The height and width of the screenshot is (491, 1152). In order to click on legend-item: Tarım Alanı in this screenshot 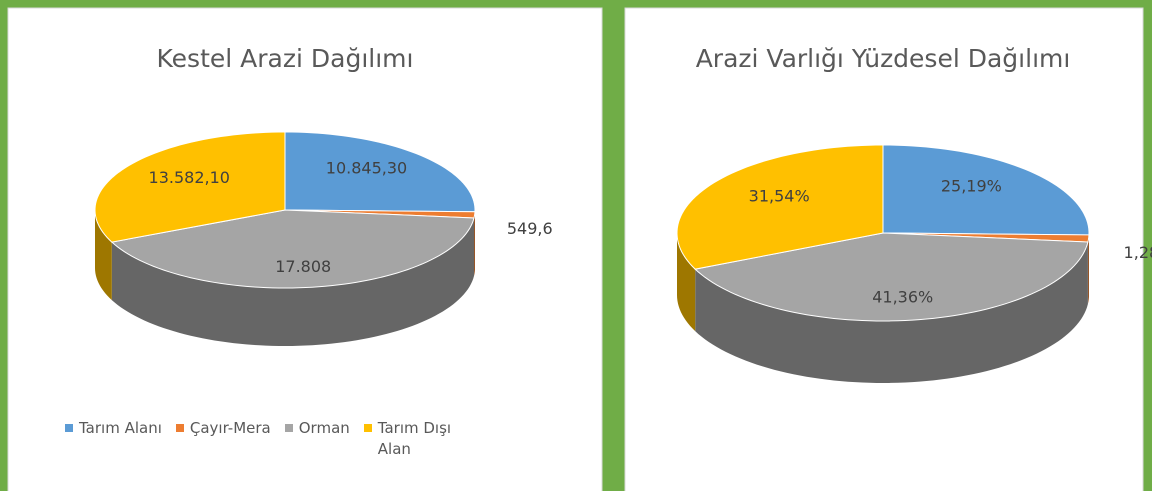, I will do `click(113, 428)`.